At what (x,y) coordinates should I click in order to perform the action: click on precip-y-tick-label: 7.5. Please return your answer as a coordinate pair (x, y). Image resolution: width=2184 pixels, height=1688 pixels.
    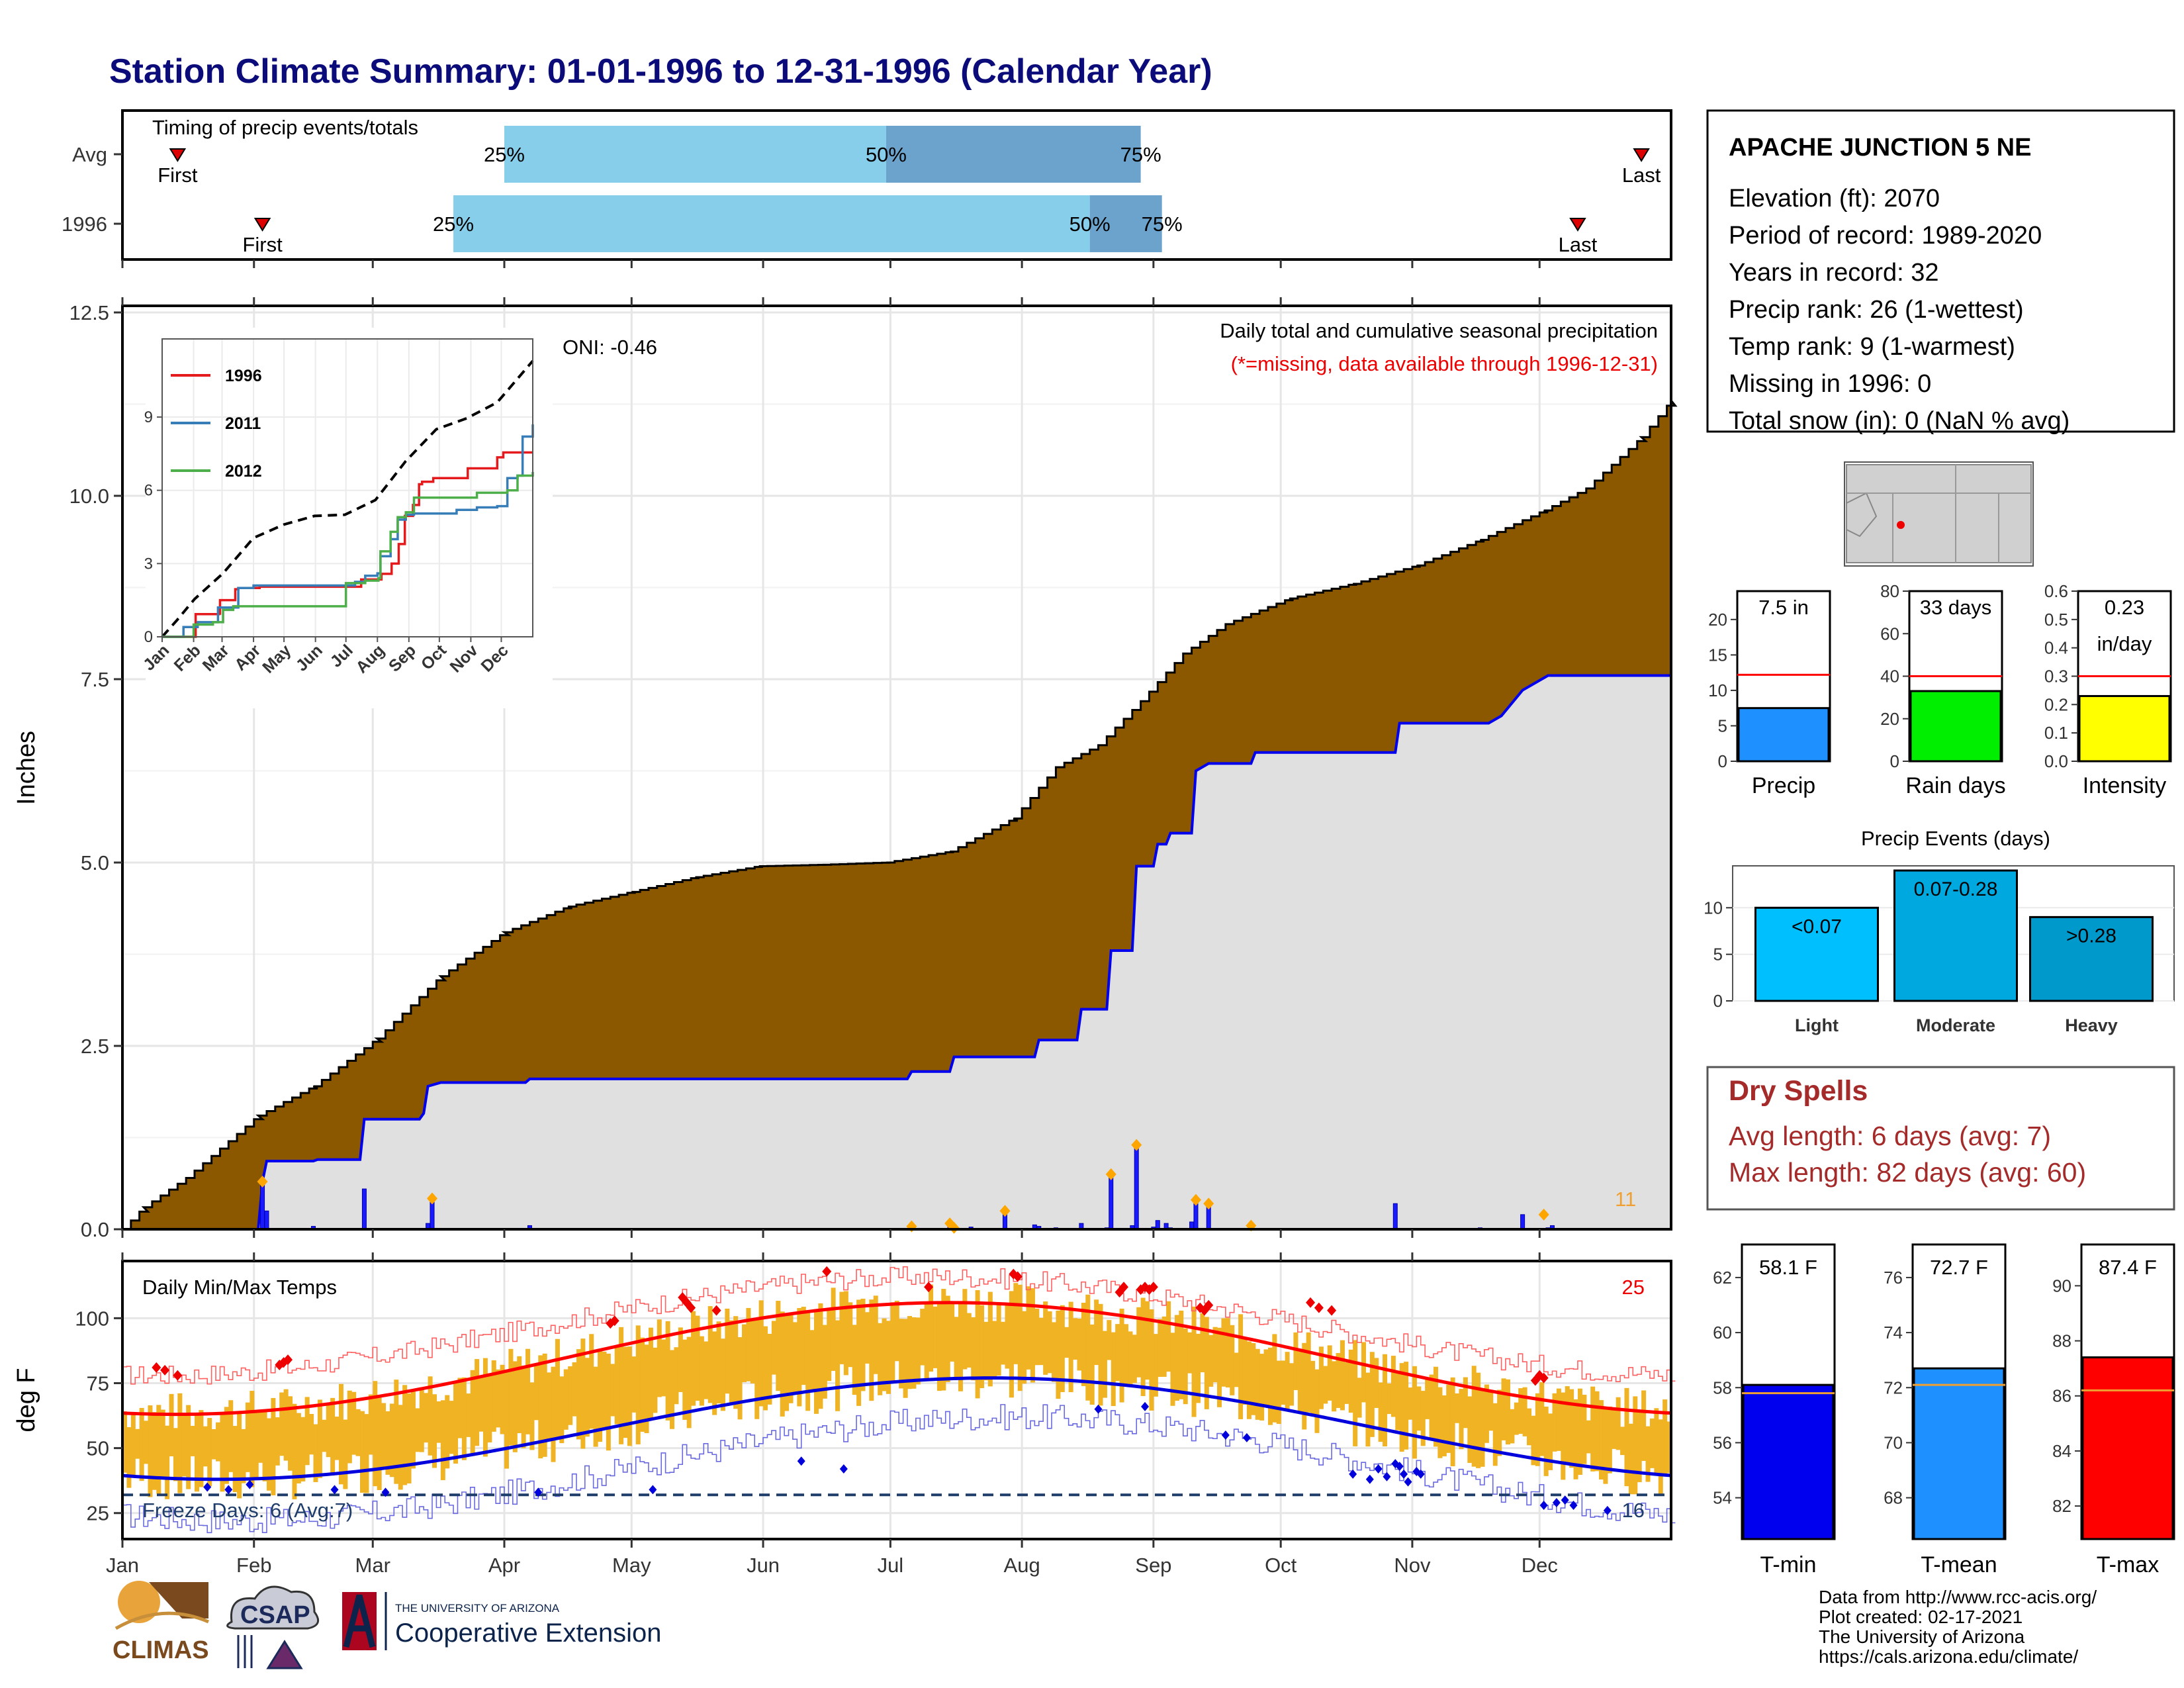
    Looking at the image, I should click on (95, 679).